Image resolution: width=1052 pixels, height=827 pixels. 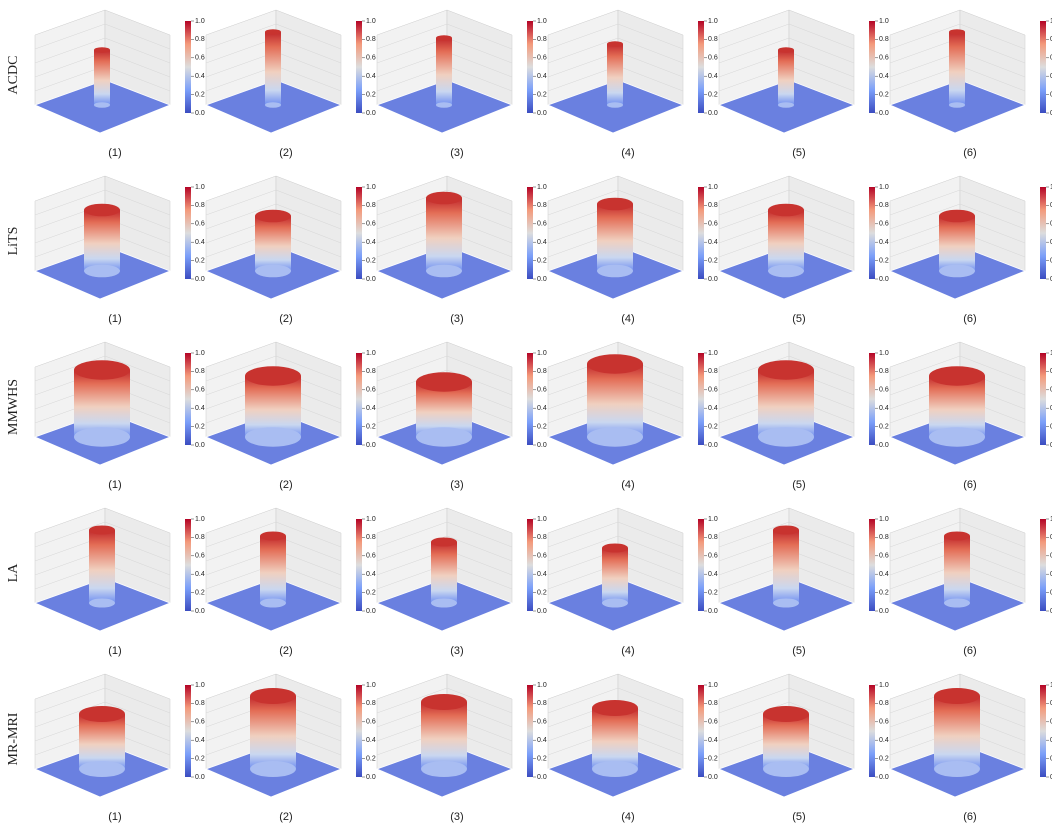 What do you see at coordinates (798, 153) in the screenshot?
I see `panel-label: (5)` at bounding box center [798, 153].